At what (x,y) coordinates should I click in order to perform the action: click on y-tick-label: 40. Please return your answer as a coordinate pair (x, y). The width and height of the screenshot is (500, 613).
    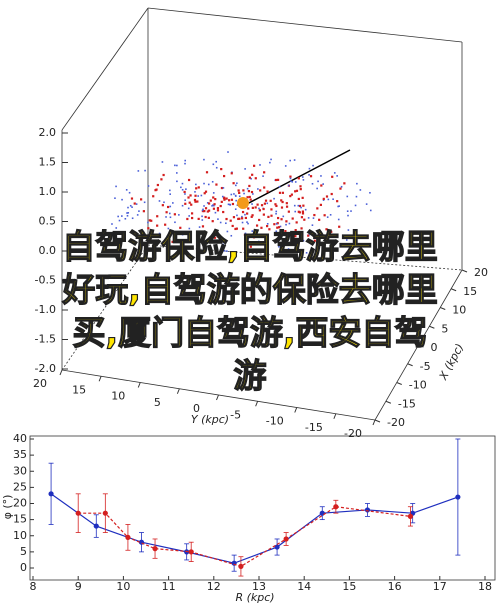
    Looking at the image, I should click on (20, 438).